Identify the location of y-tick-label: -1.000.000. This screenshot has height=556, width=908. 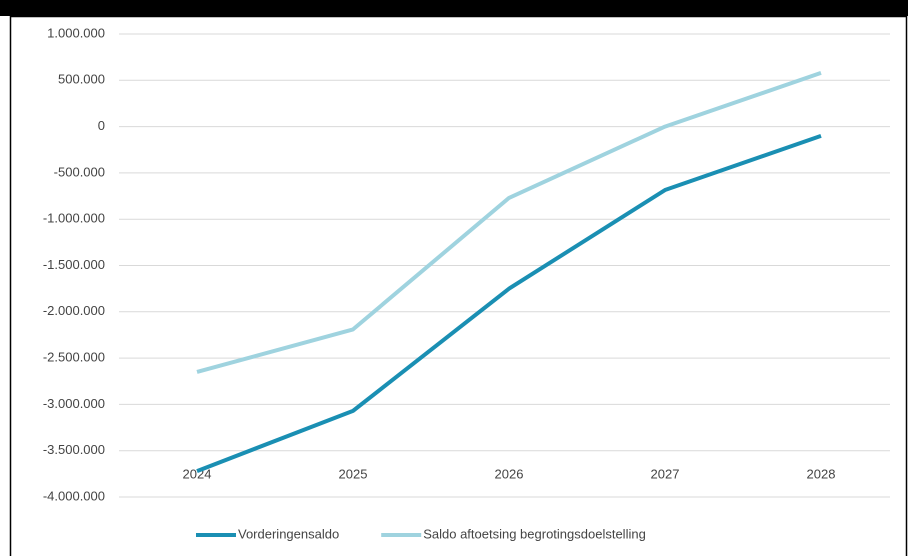
(74, 218).